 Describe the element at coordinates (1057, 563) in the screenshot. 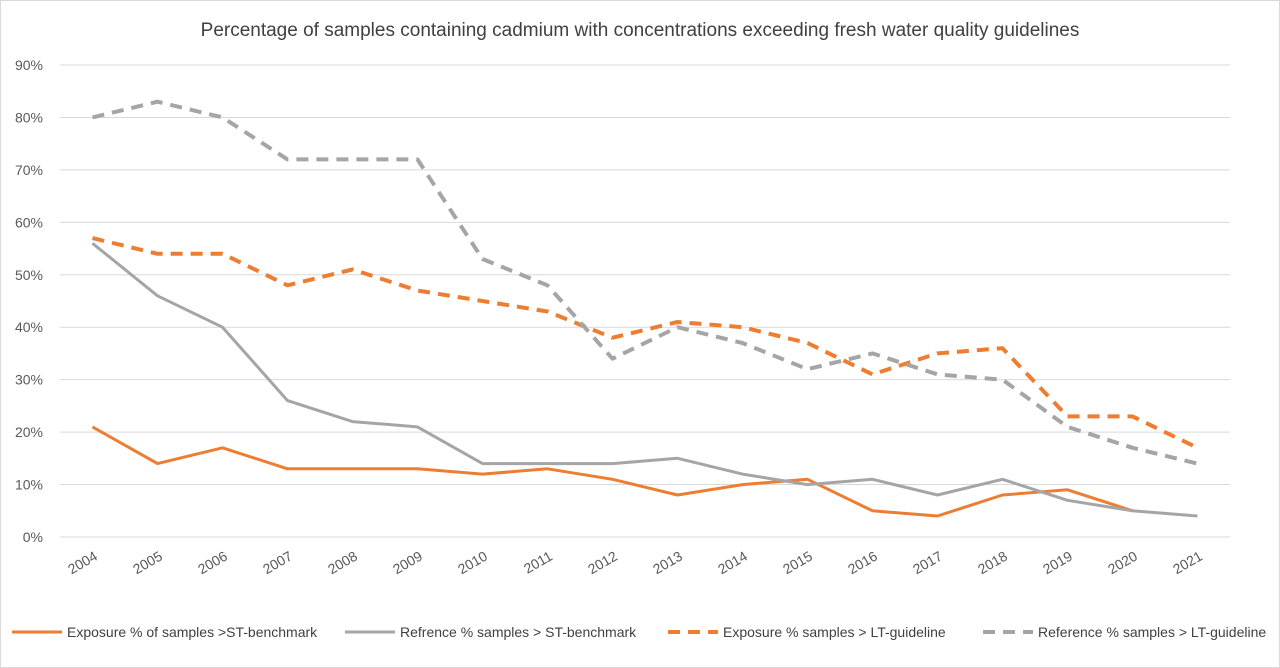

I see `x-tick-label: 2019` at that location.